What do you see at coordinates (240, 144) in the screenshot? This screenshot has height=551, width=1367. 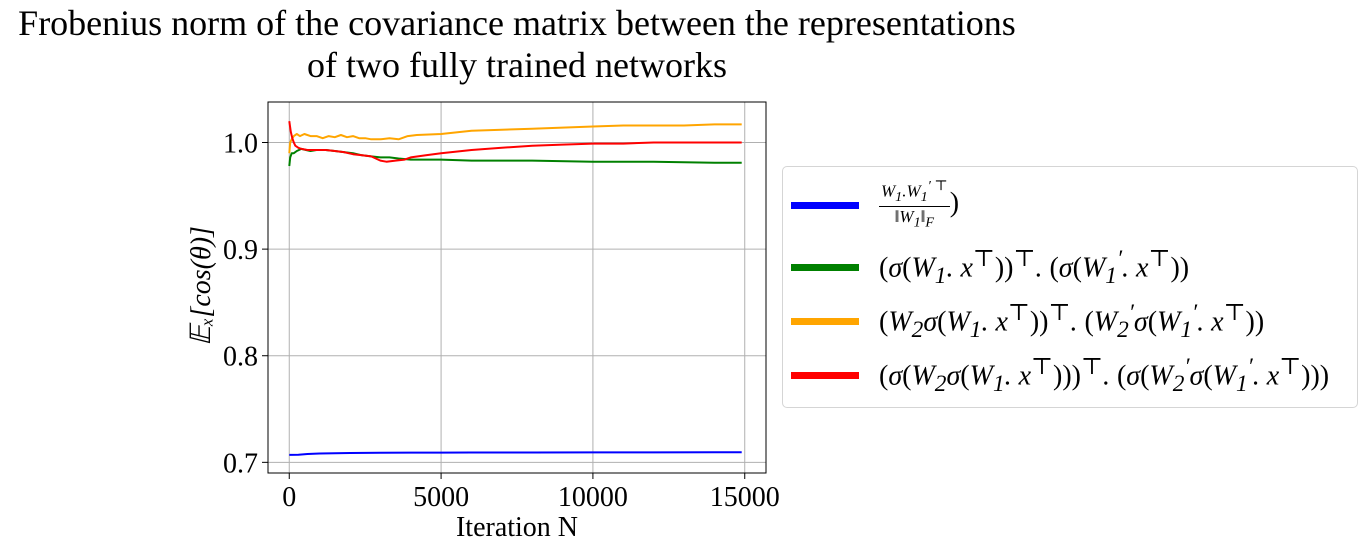 I see `y-tick-label: 1.0` at bounding box center [240, 144].